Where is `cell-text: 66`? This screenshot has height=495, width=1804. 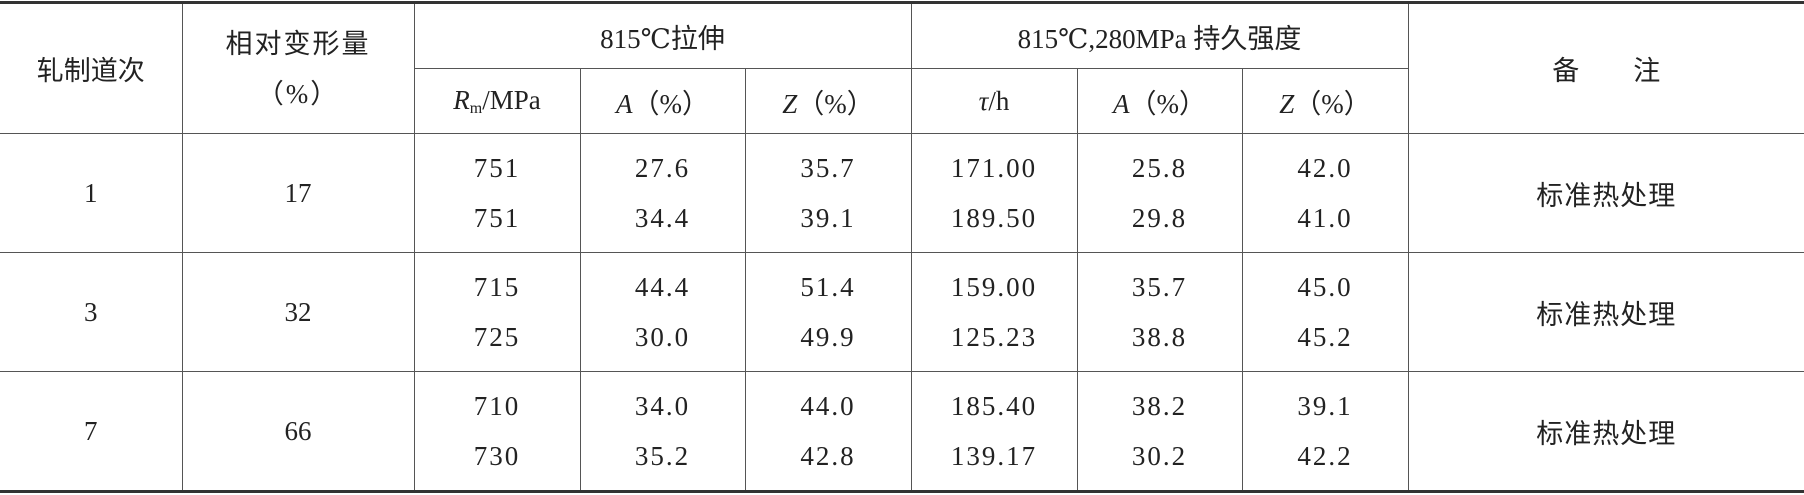 cell-text: 66 is located at coordinates (298, 430).